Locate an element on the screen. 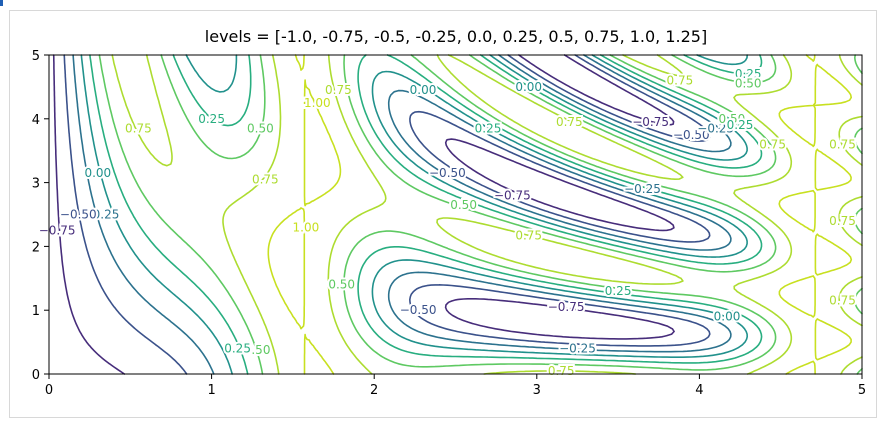 This screenshot has width=894, height=428. y-tick-label: 4 is located at coordinates (36, 120).